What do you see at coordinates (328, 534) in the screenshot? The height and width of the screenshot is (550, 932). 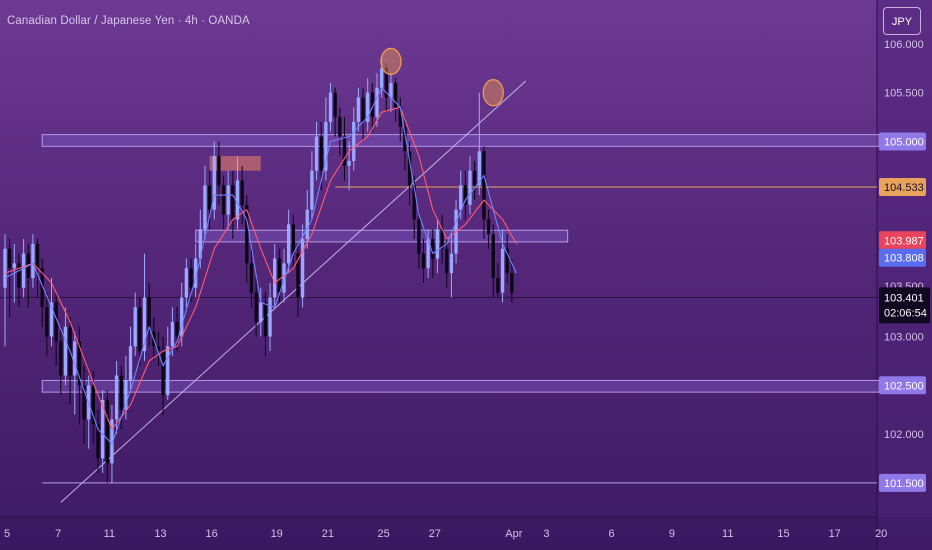 I see `x-tick-label: 21` at bounding box center [328, 534].